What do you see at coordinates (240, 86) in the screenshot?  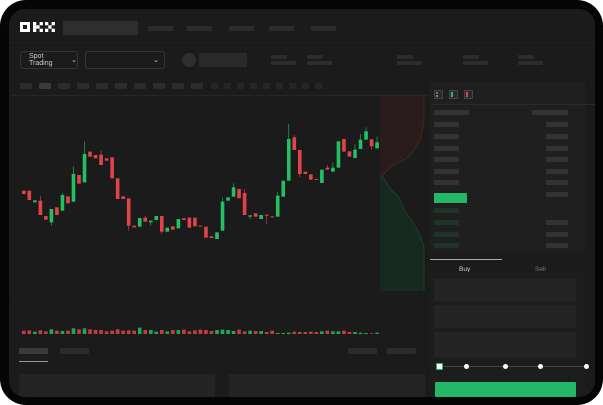 I see `drawing-icon` at bounding box center [240, 86].